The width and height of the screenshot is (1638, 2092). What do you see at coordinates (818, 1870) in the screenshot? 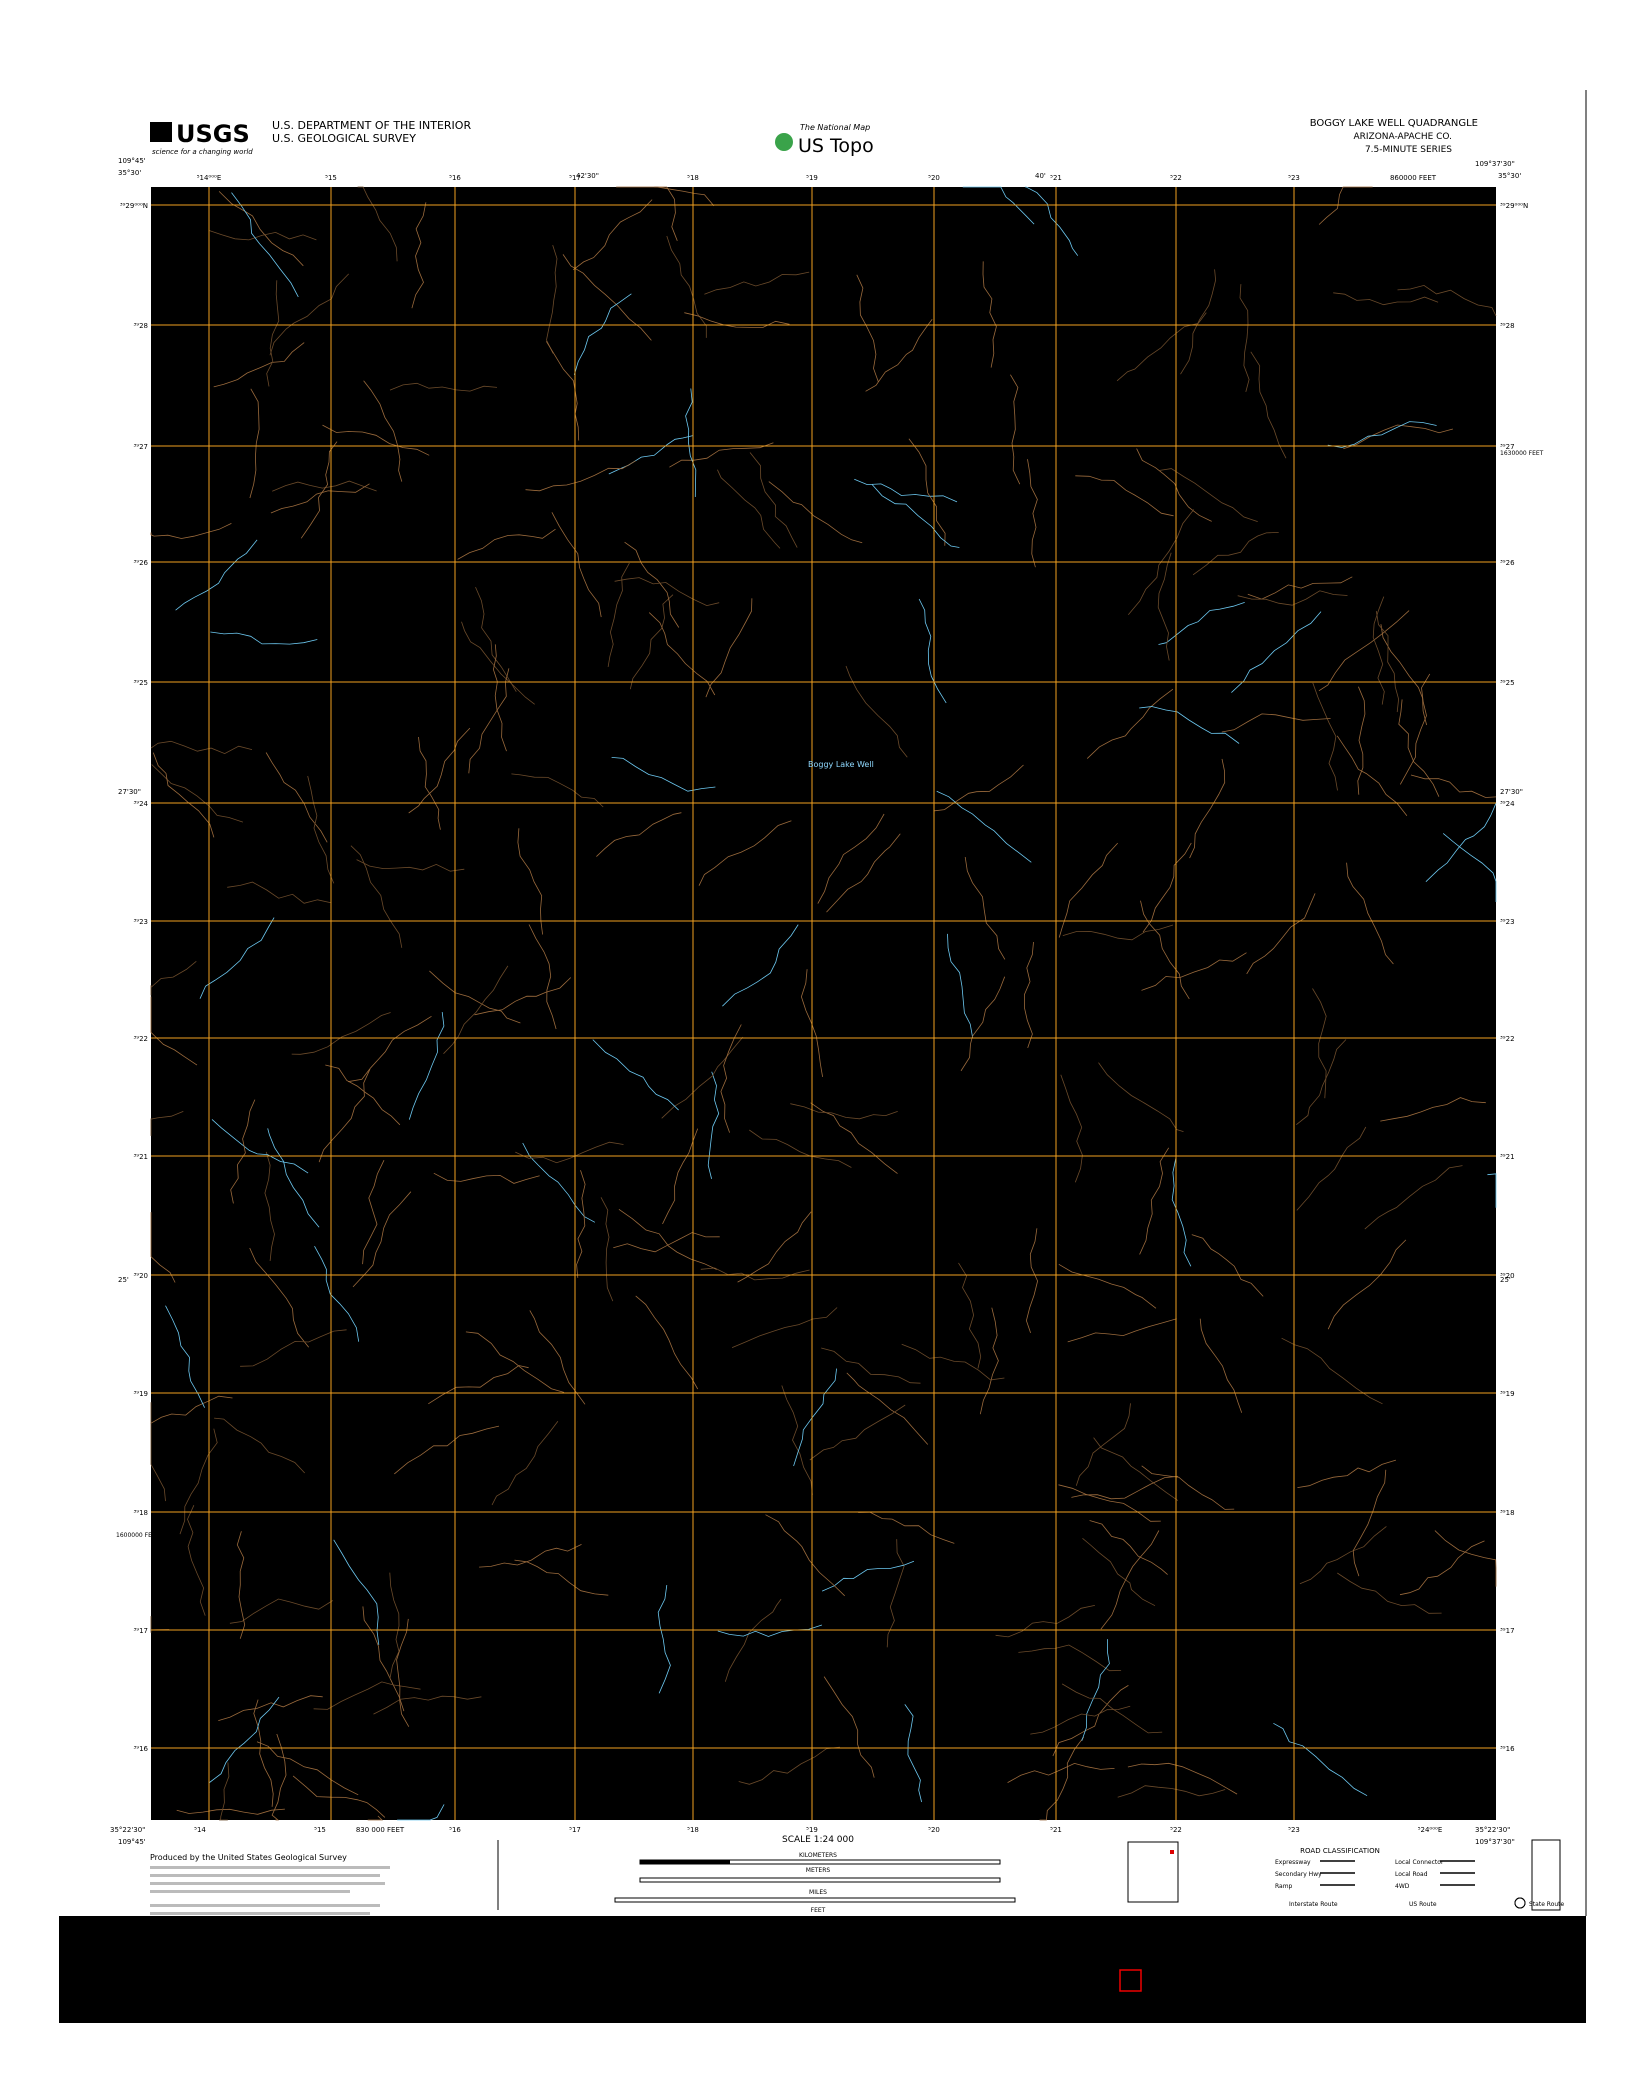
I see `scale-unit: METERS` at bounding box center [818, 1870].